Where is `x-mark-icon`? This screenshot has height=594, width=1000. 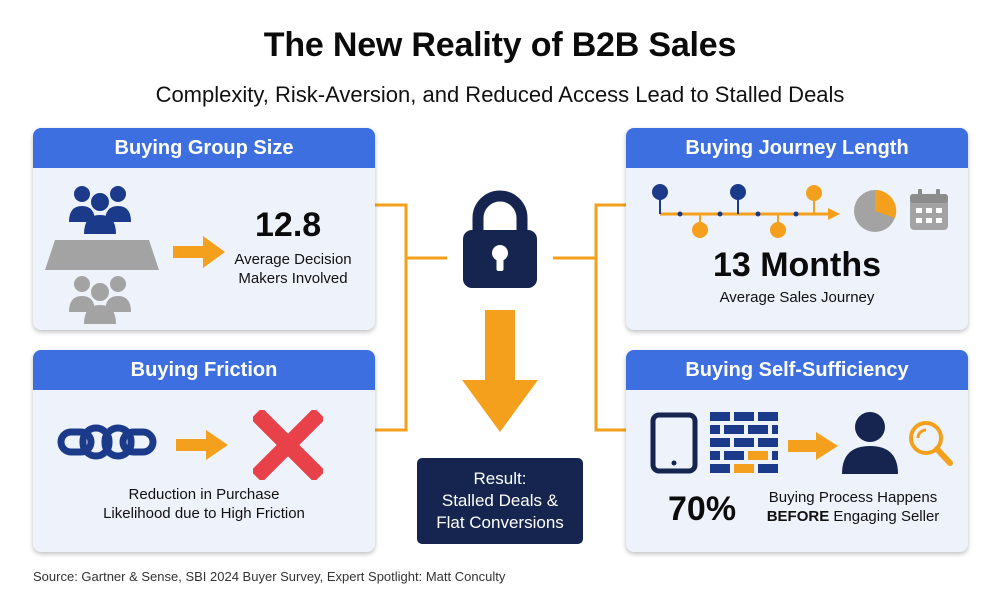 x-mark-icon is located at coordinates (288, 445).